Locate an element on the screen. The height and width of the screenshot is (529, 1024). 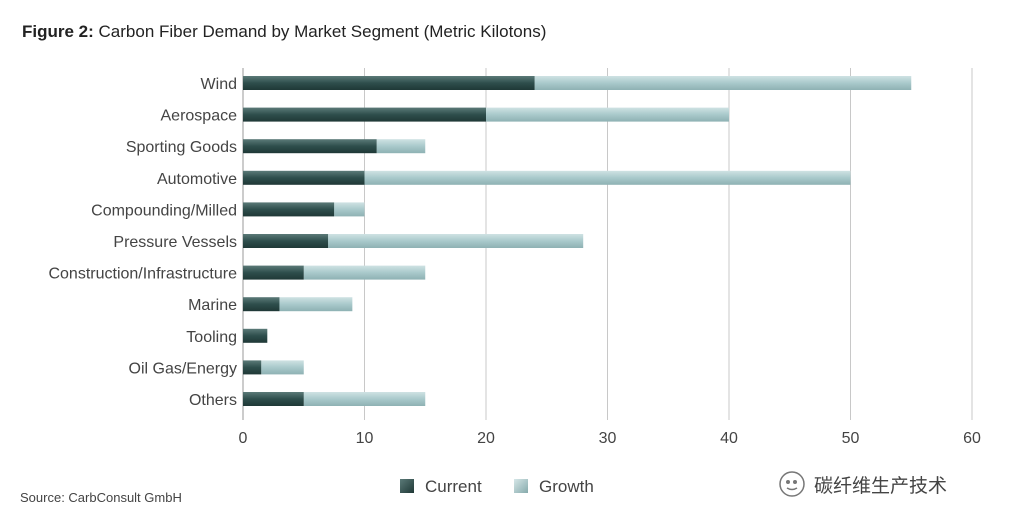
category-label: Marine is located at coordinates (212, 305).